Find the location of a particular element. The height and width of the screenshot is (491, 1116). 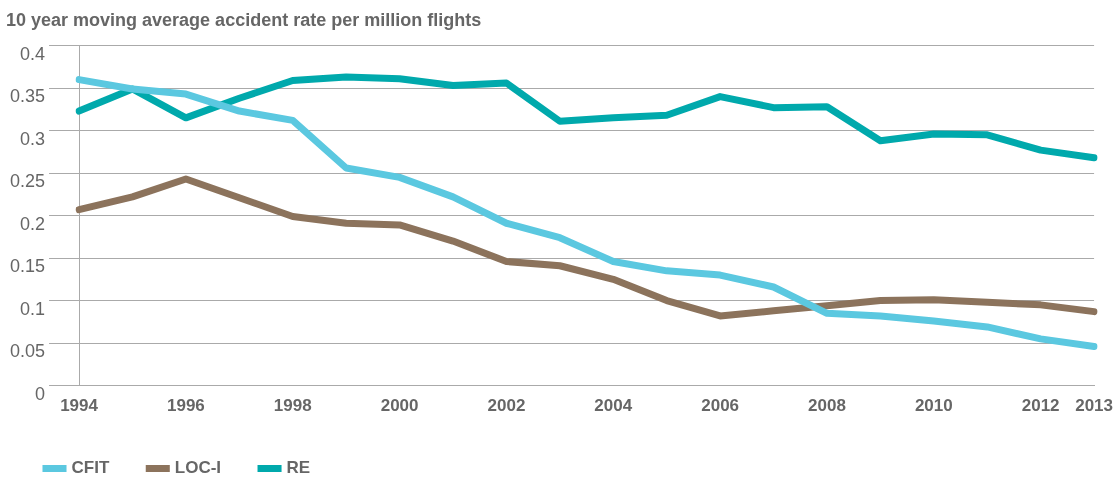

legend-label: RE is located at coordinates (298, 468).